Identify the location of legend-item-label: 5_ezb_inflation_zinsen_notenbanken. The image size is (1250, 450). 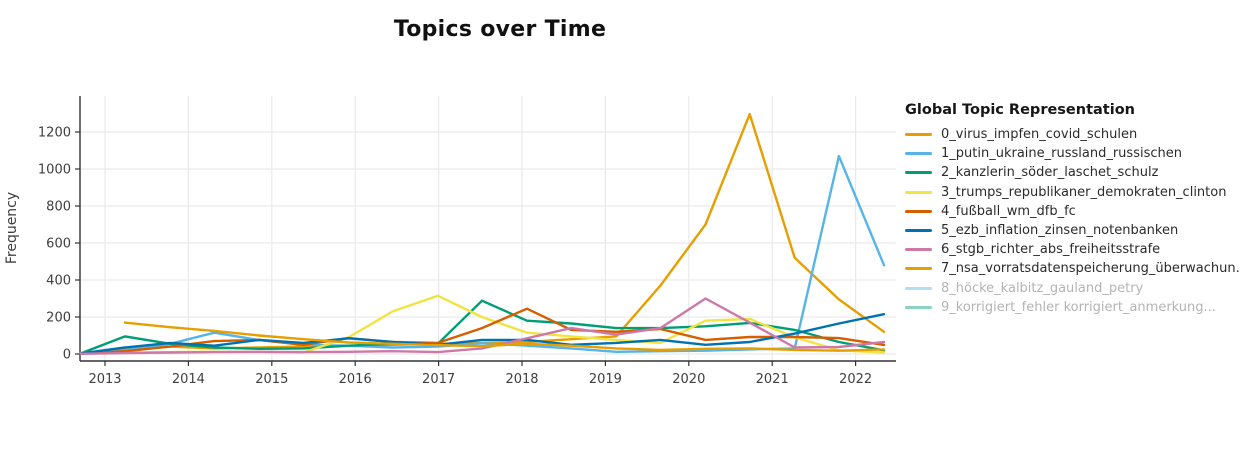
(1060, 231).